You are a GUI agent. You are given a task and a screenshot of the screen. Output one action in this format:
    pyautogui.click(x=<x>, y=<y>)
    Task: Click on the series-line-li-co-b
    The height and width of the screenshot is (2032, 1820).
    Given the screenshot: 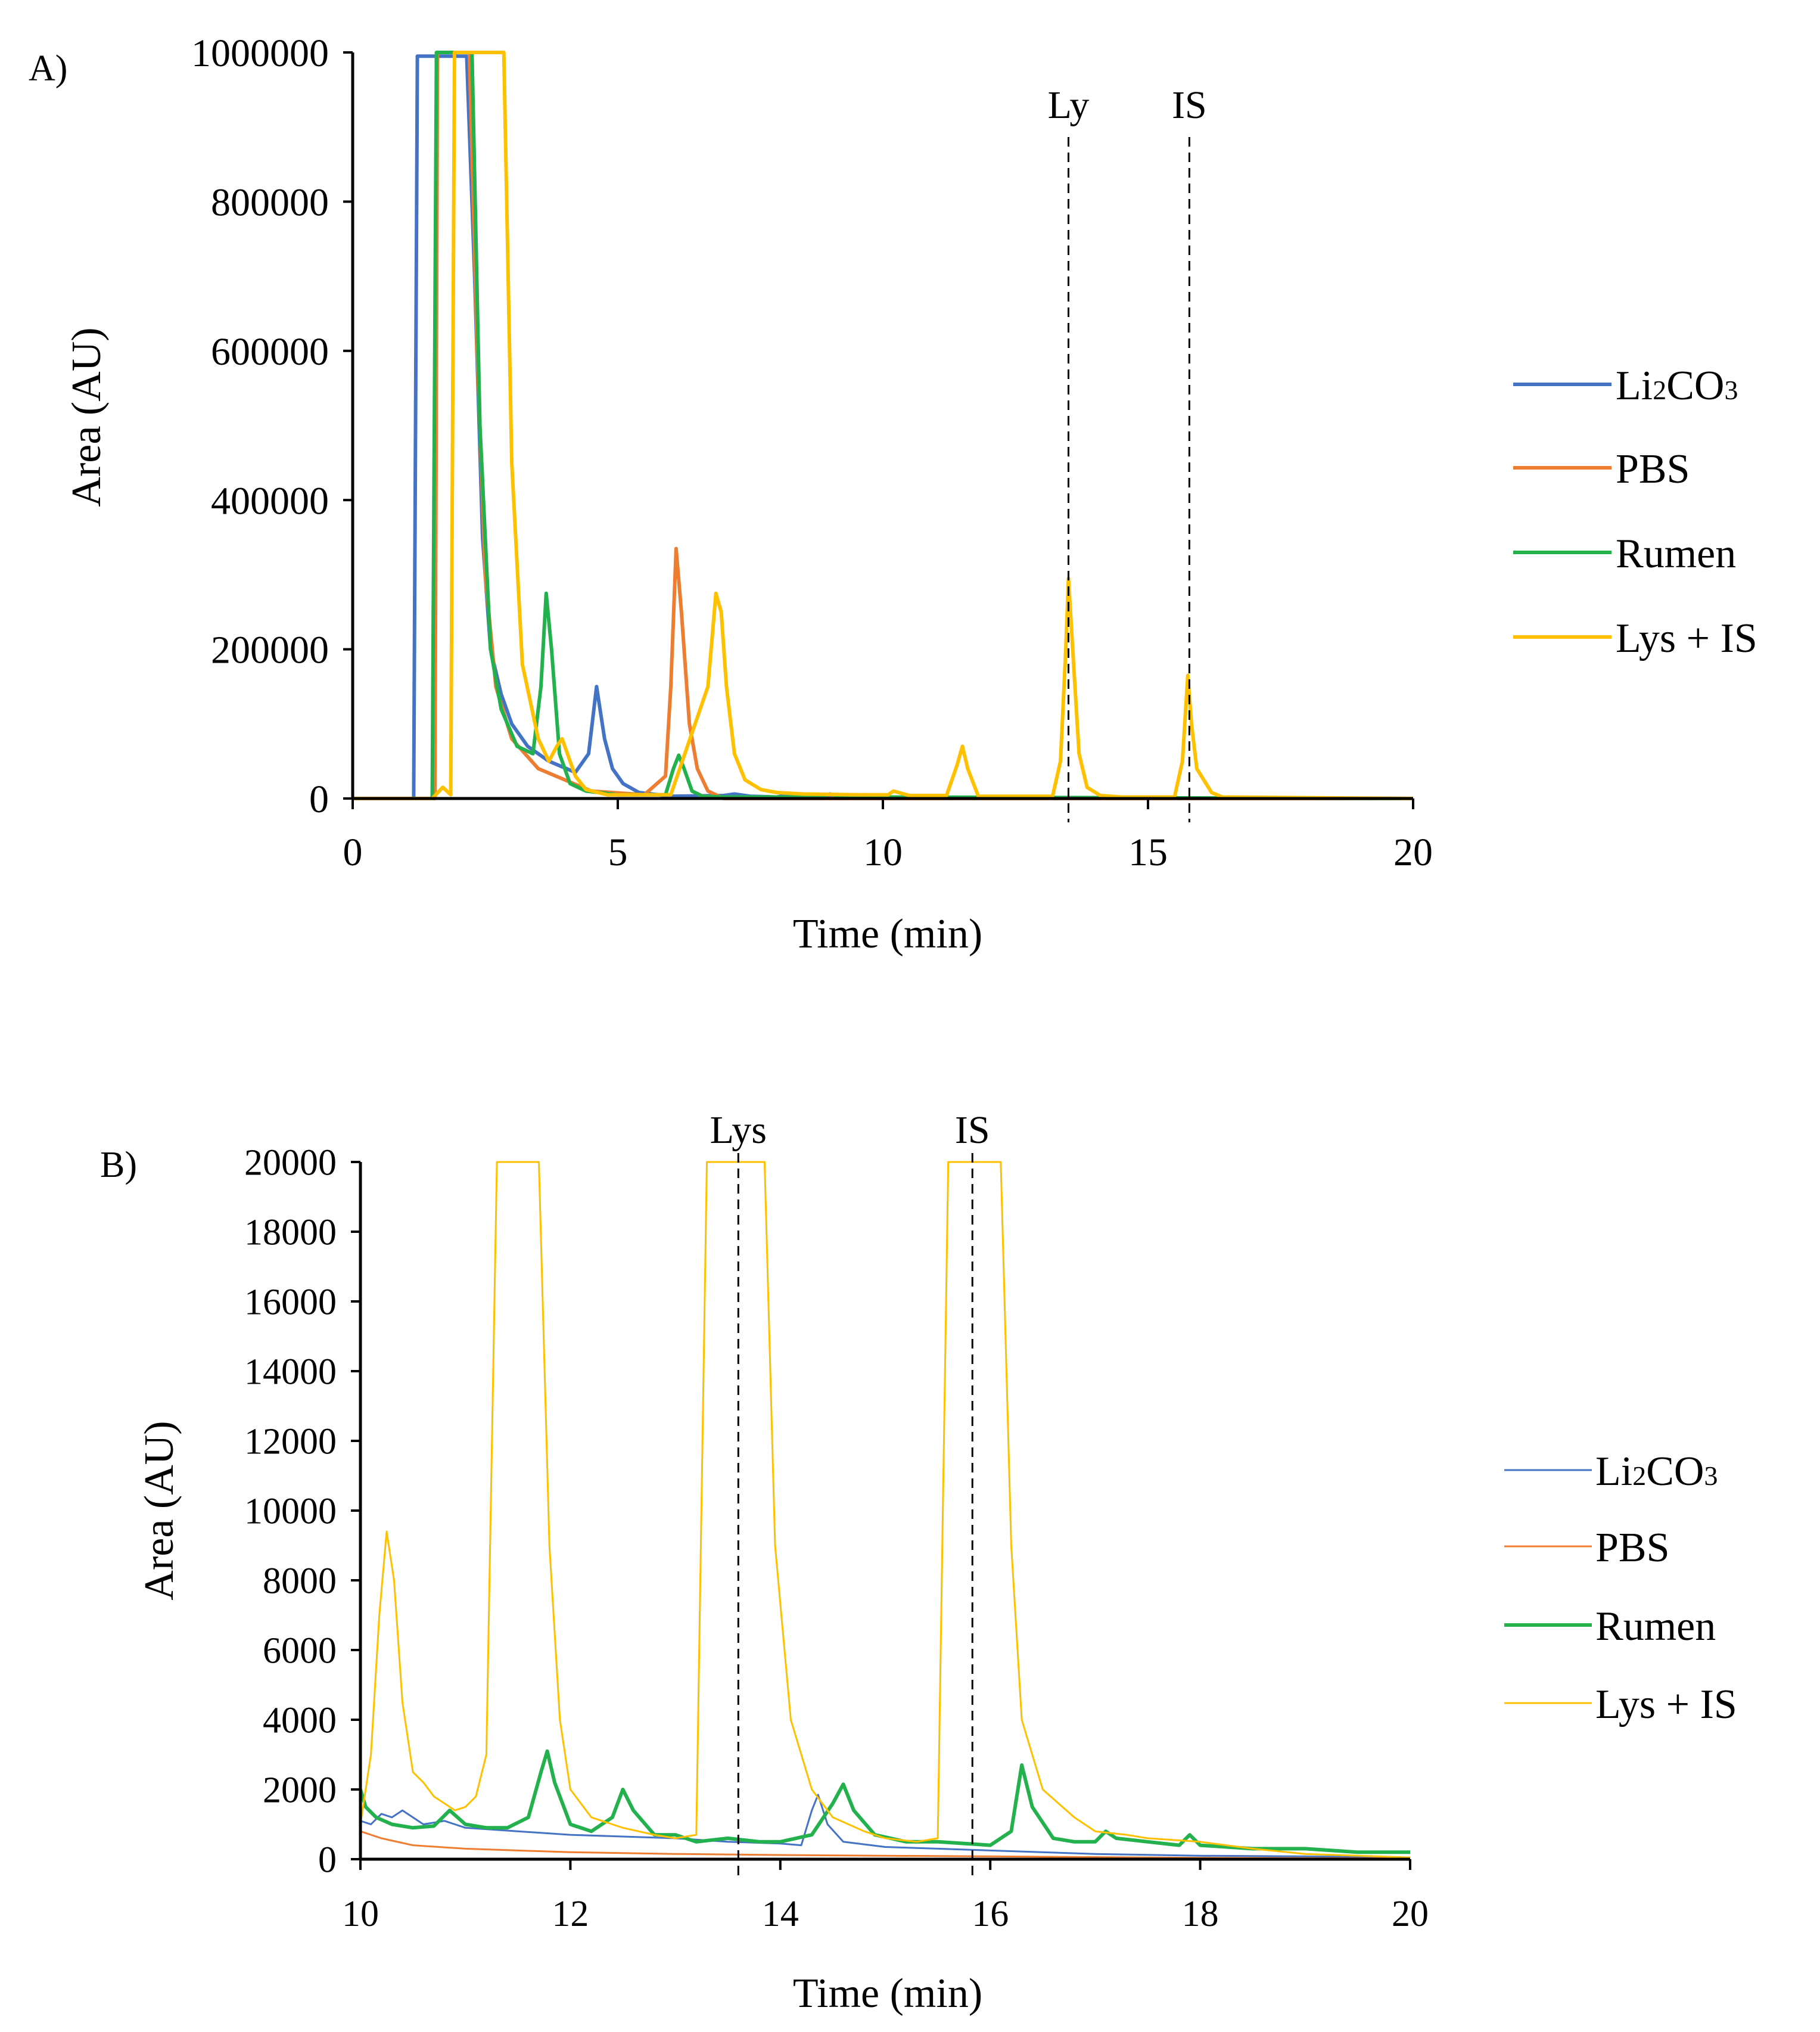 What is the action you would take?
    pyautogui.click(x=885, y=1827)
    